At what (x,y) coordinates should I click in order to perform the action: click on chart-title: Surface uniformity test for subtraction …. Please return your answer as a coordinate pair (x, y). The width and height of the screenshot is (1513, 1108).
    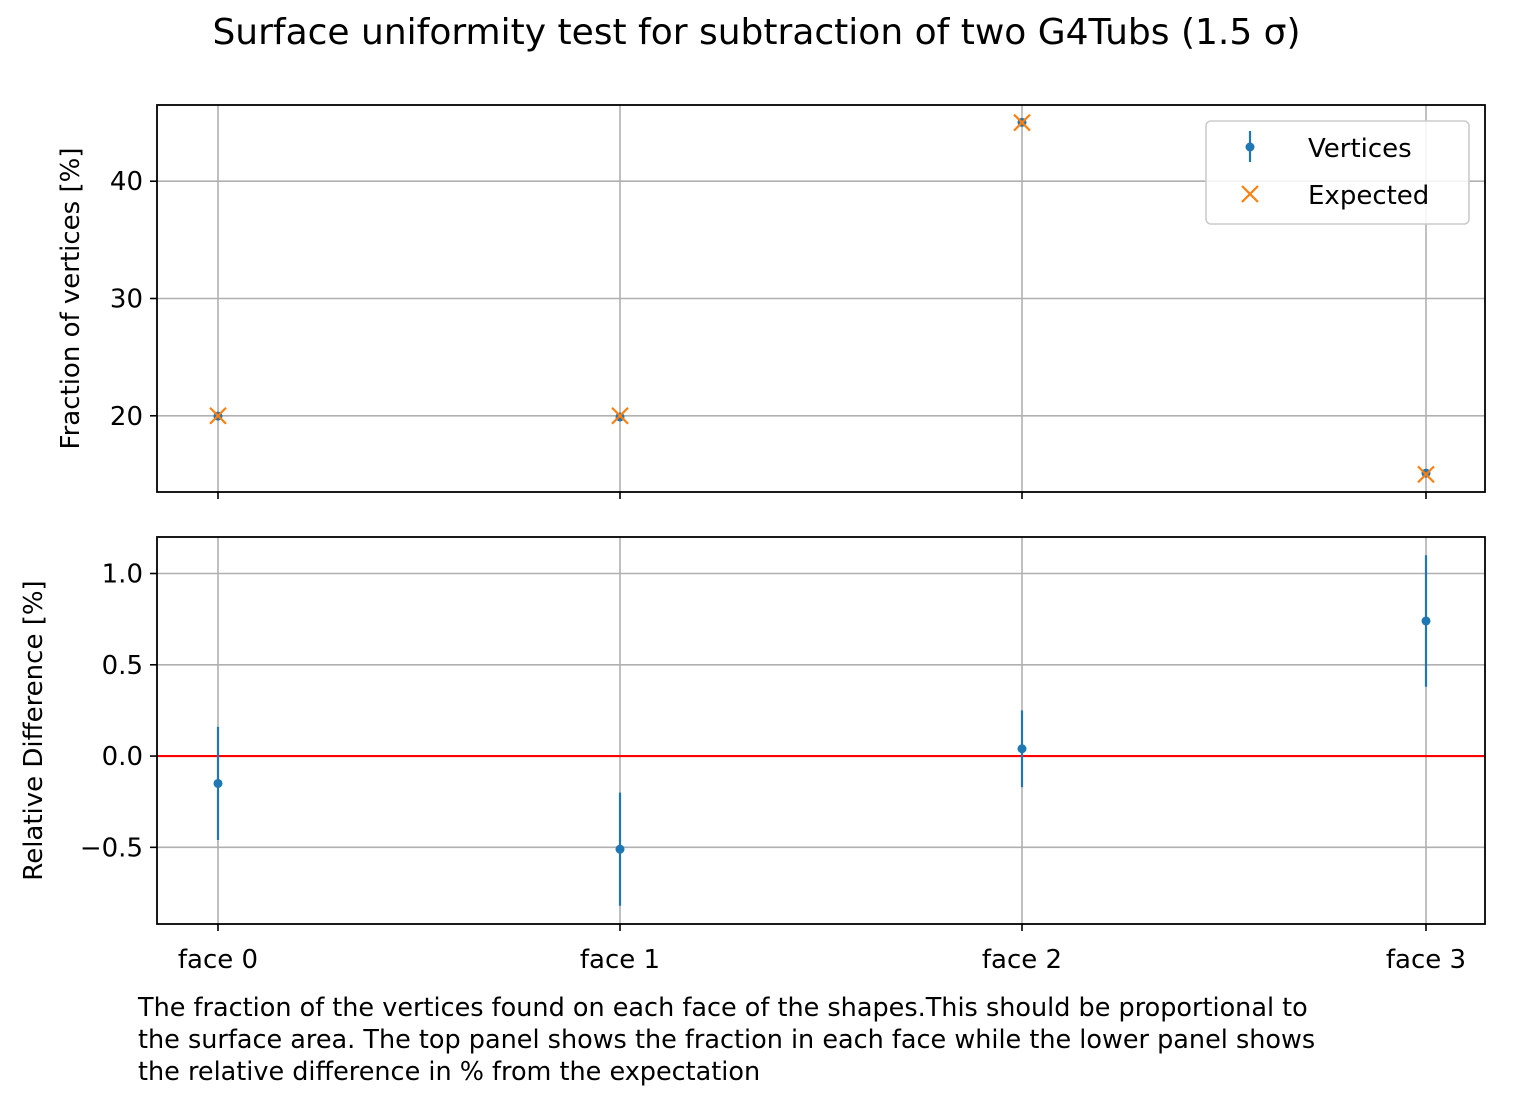
    Looking at the image, I should click on (756, 32).